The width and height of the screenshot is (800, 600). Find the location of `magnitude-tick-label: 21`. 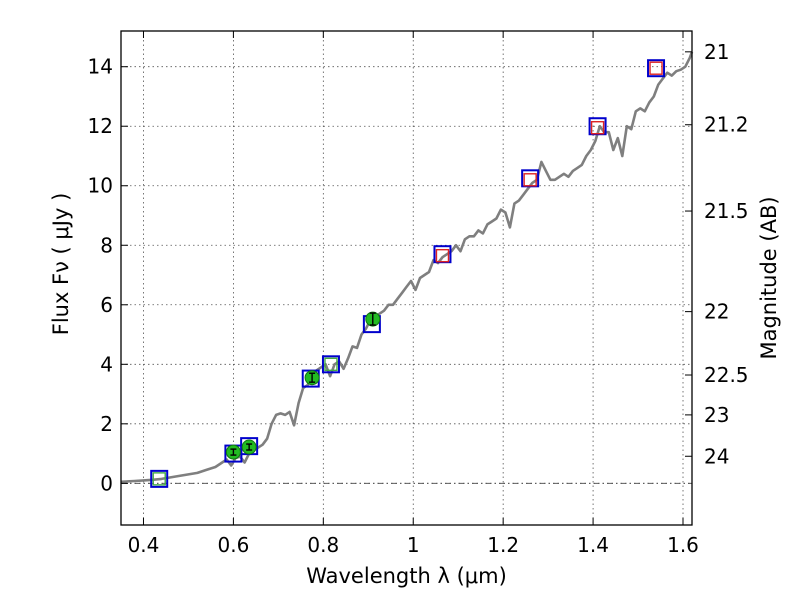

magnitude-tick-label: 21 is located at coordinates (716, 52).